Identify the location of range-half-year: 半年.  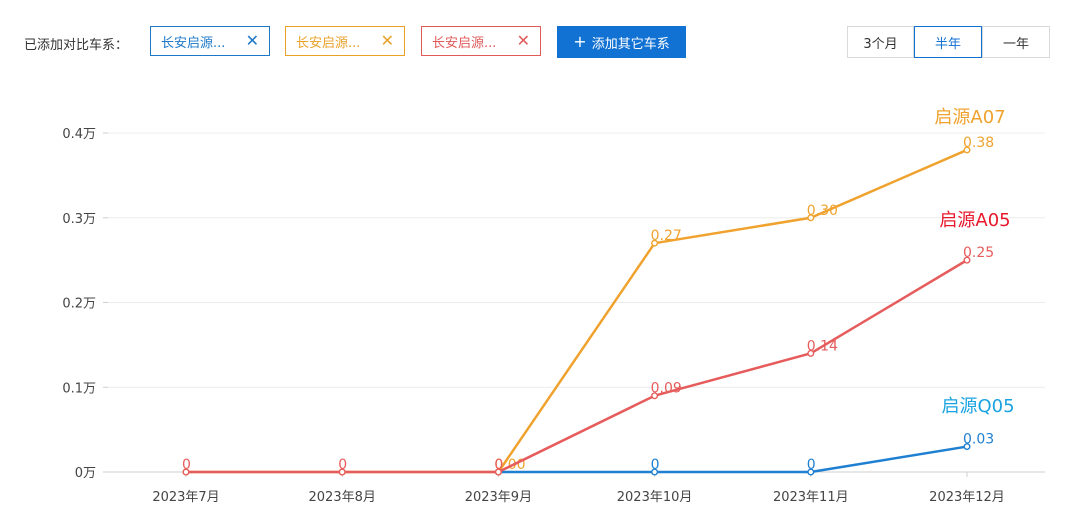
(948, 42).